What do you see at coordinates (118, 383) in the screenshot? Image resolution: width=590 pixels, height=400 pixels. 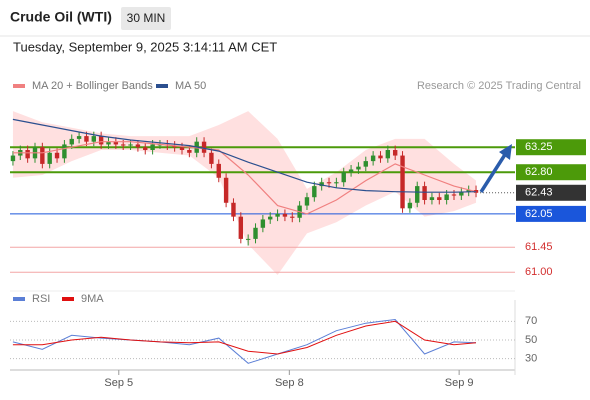 I see `x-tick-label: Sep 5` at bounding box center [118, 383].